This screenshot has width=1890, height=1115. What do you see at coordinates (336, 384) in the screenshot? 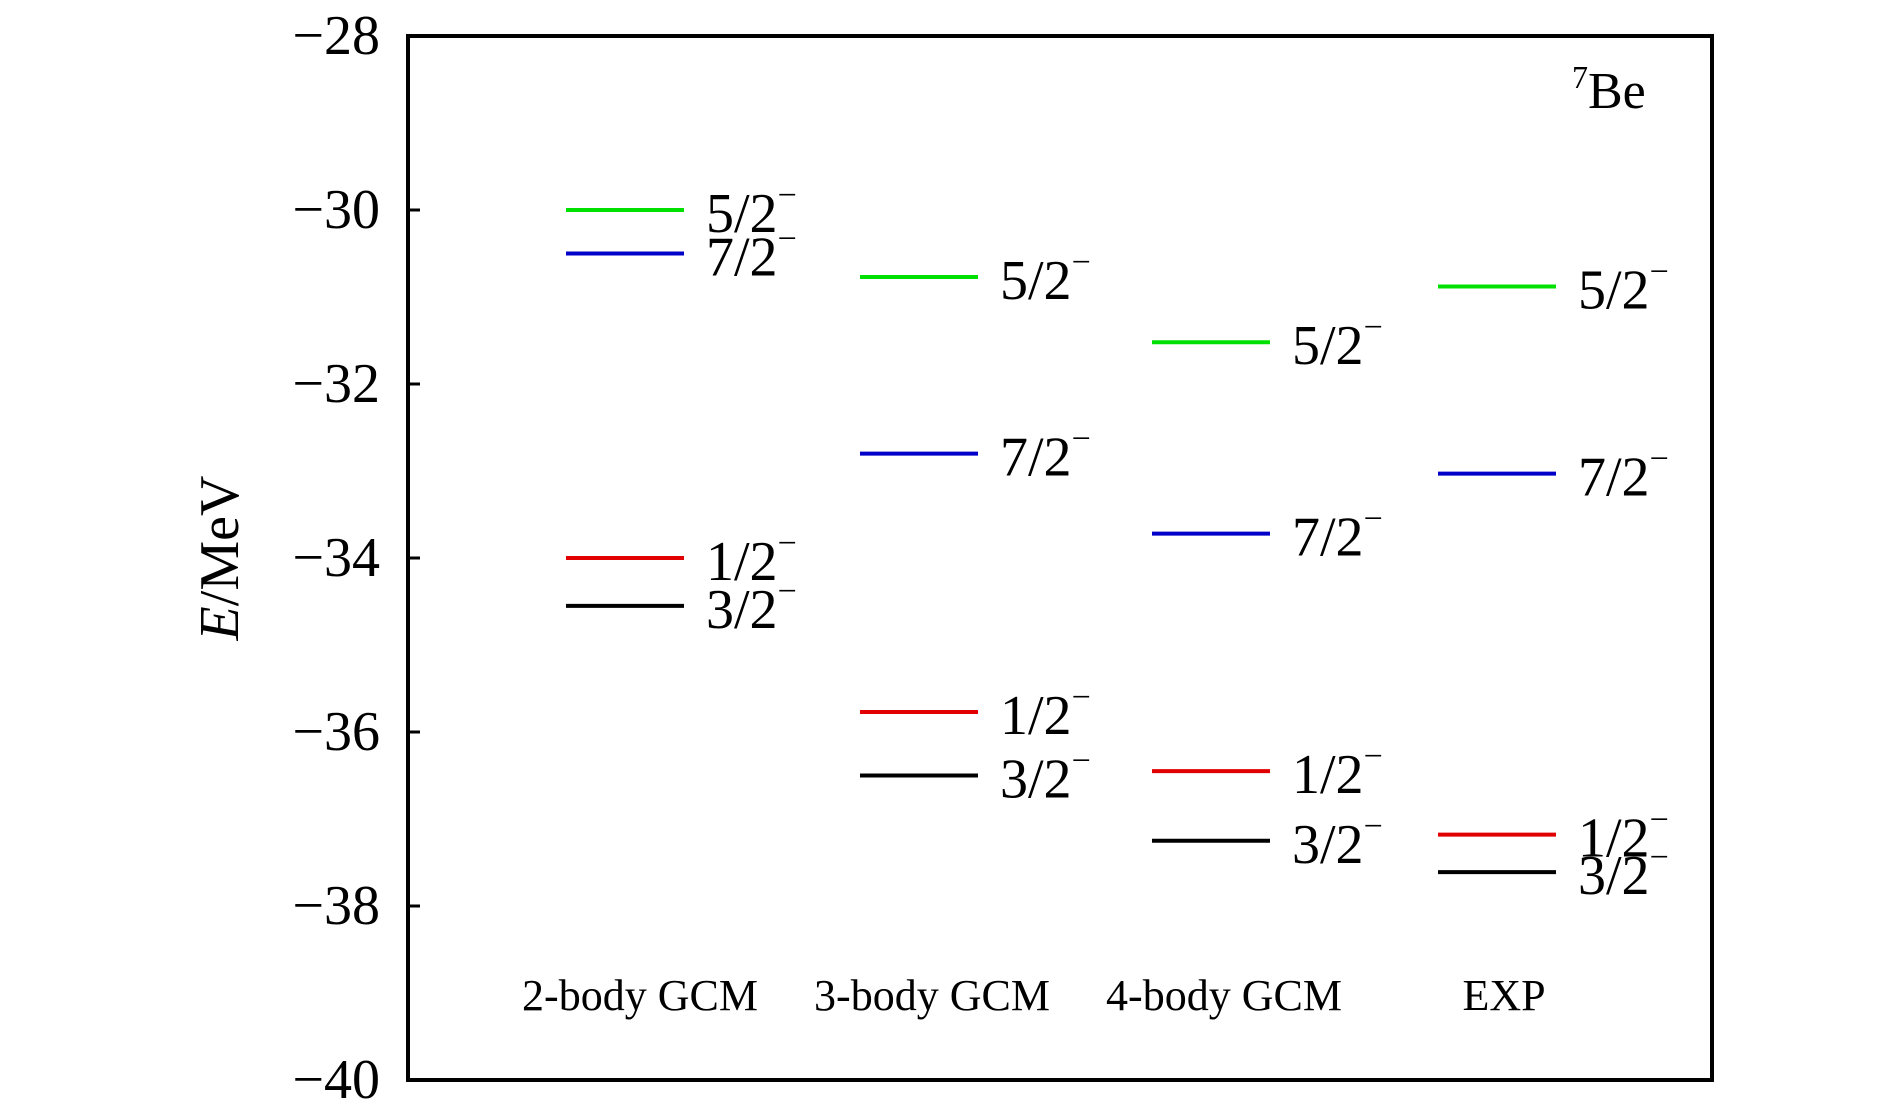
I see `y-tick-label: −32` at bounding box center [336, 384].